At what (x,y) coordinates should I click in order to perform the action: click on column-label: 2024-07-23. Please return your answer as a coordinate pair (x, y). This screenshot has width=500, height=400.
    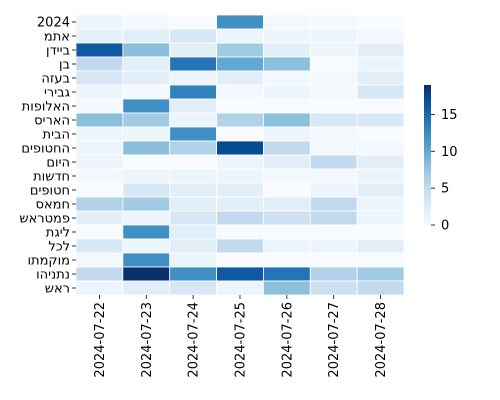
    Looking at the image, I should click on (147, 340).